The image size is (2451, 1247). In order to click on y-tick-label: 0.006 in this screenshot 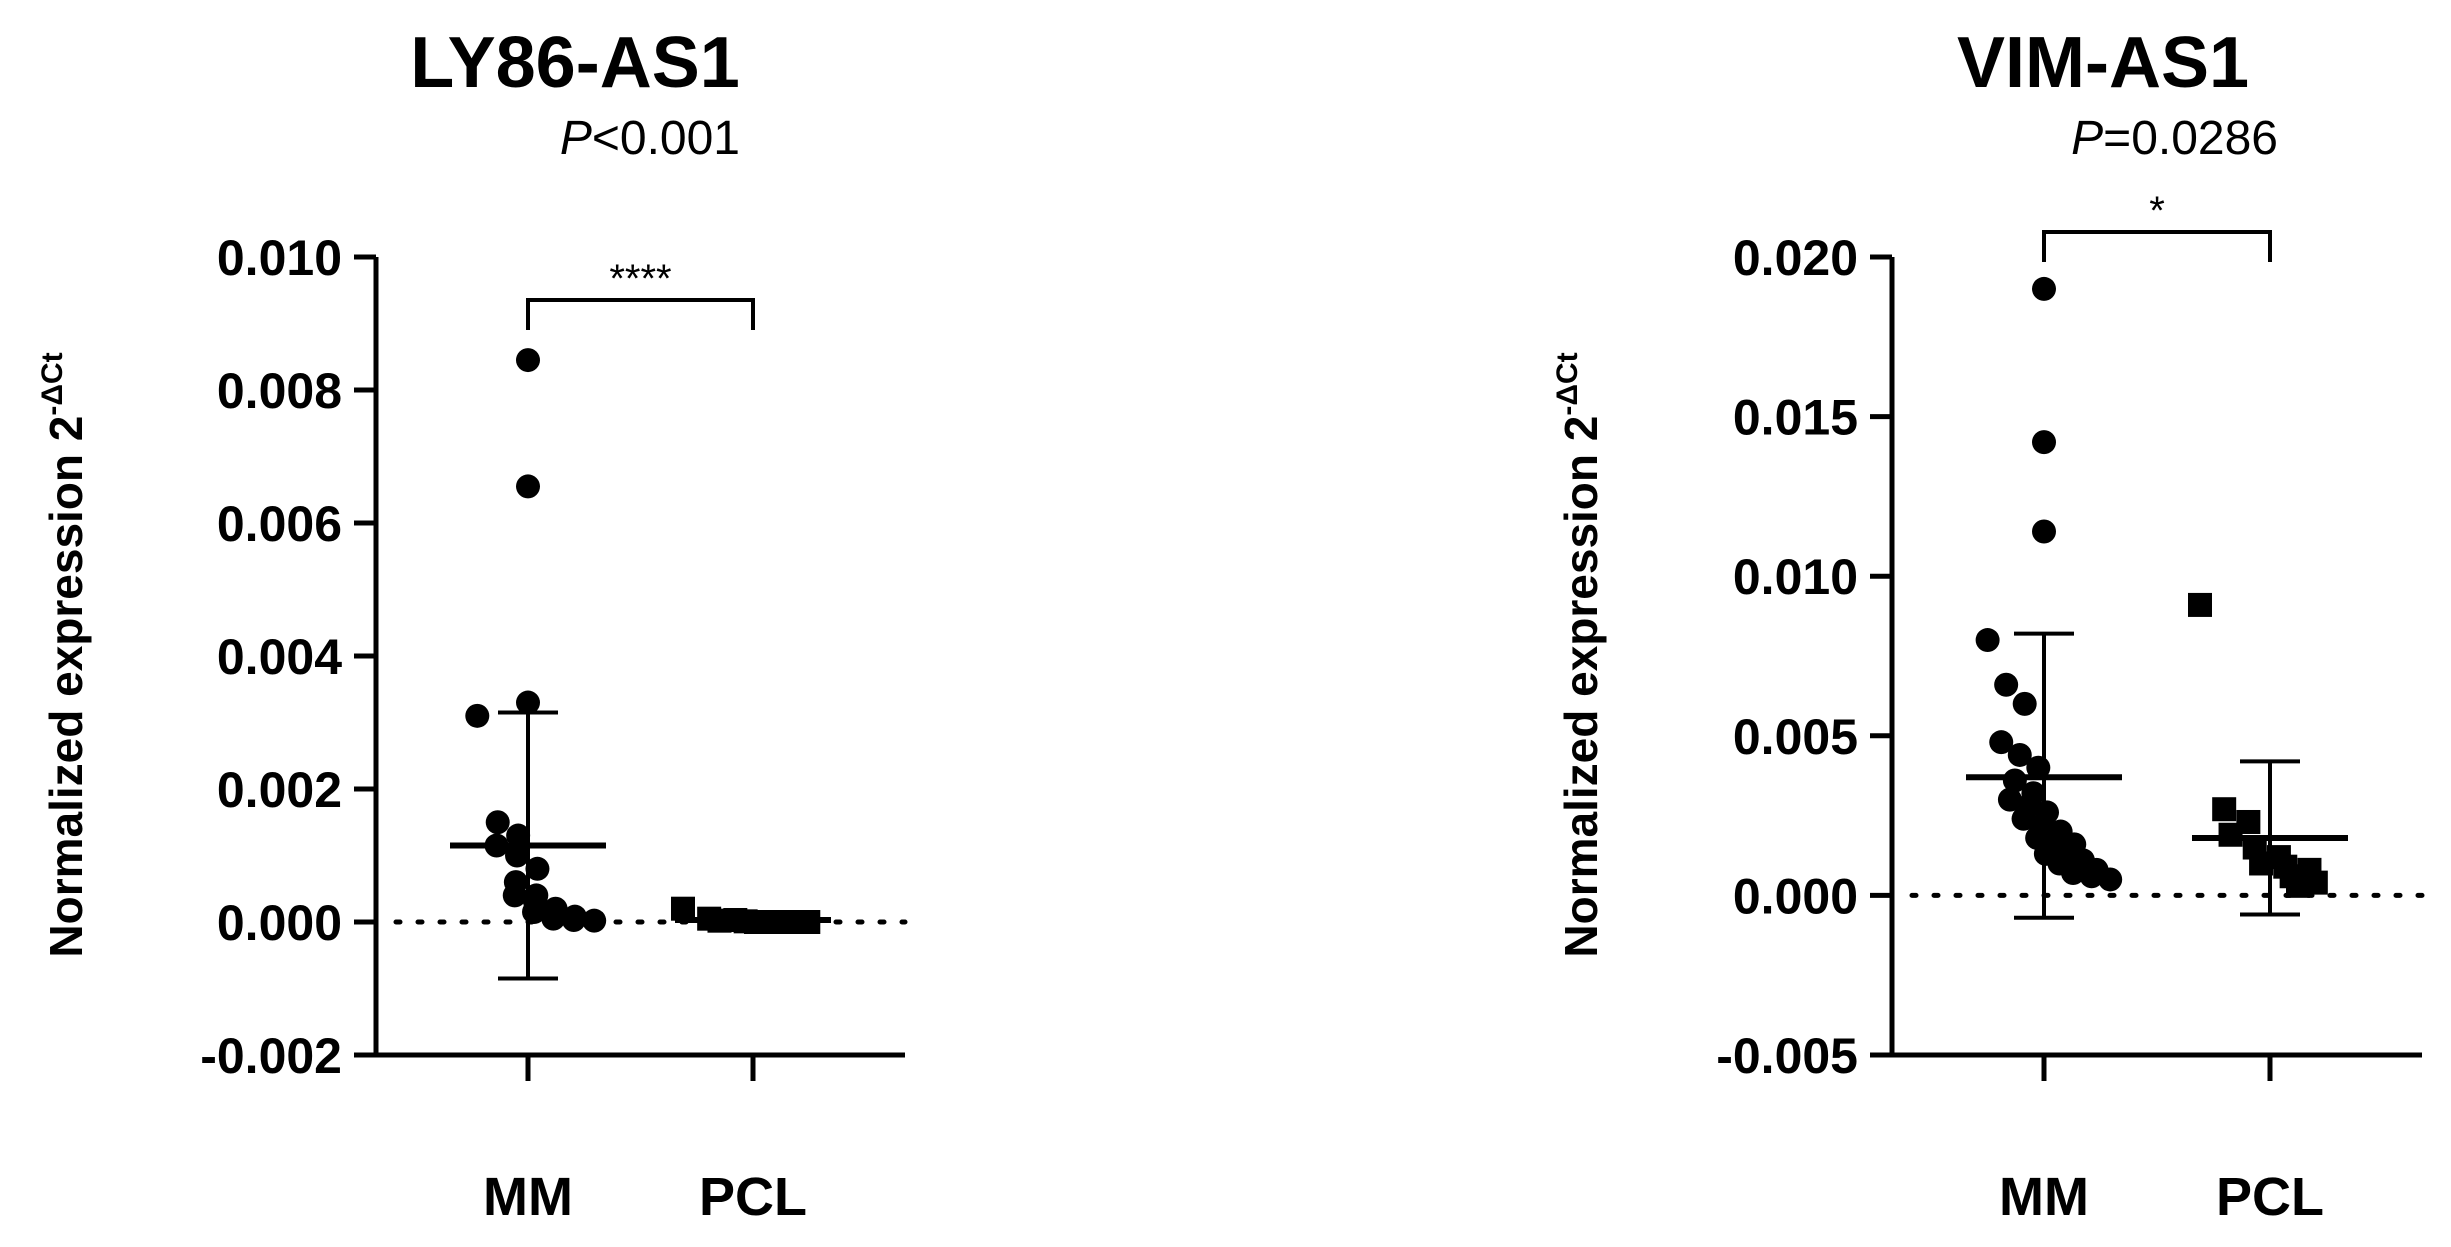, I will do `click(279, 524)`.